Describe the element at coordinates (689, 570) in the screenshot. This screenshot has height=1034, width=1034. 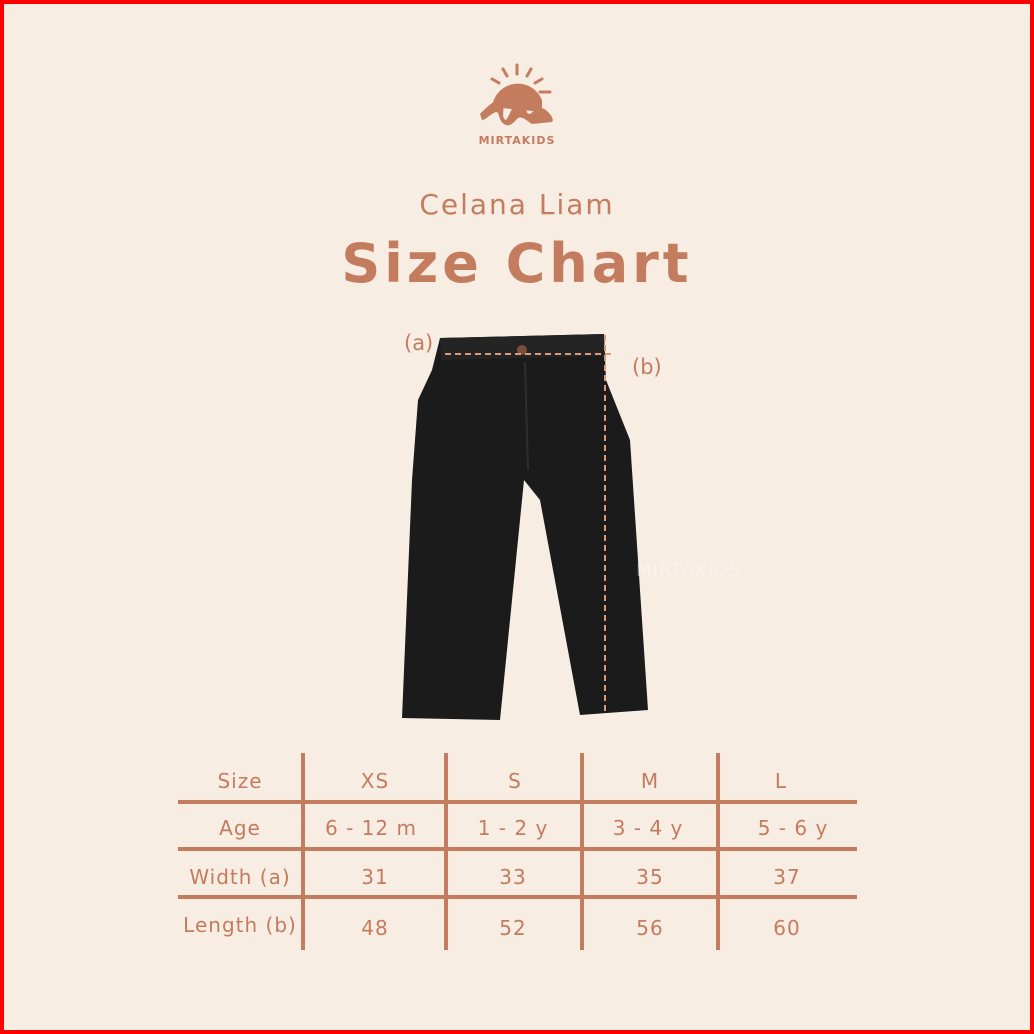
I see `watermark: MIRTAKIDS` at that location.